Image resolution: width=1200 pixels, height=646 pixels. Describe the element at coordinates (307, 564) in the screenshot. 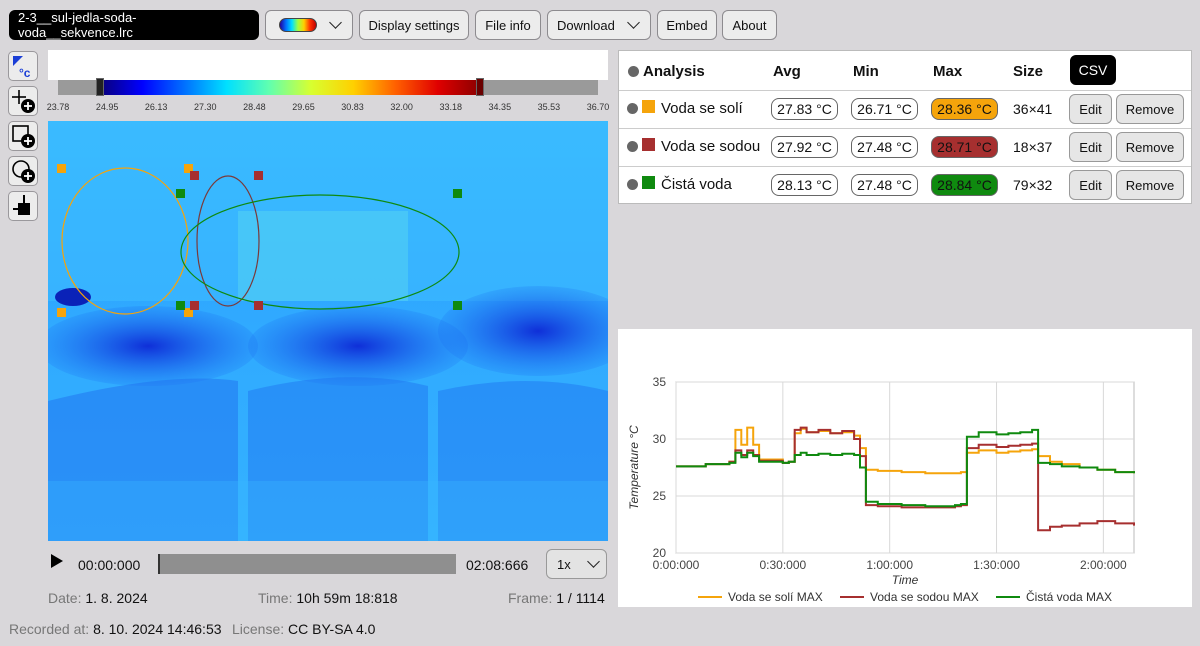

I see `timeline-track` at that location.